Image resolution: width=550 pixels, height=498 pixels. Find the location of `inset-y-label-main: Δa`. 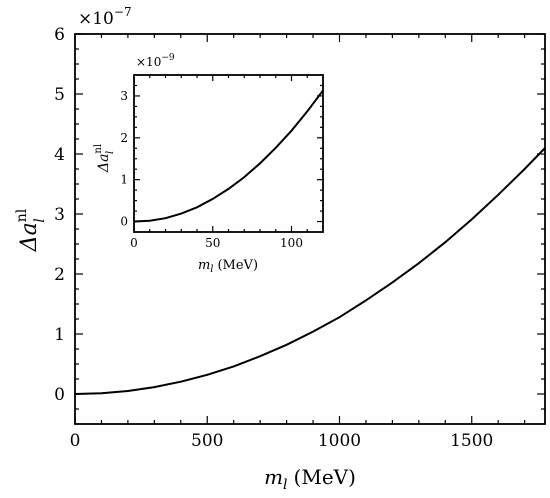

inset-y-label-main: Δa is located at coordinates (104, 163).